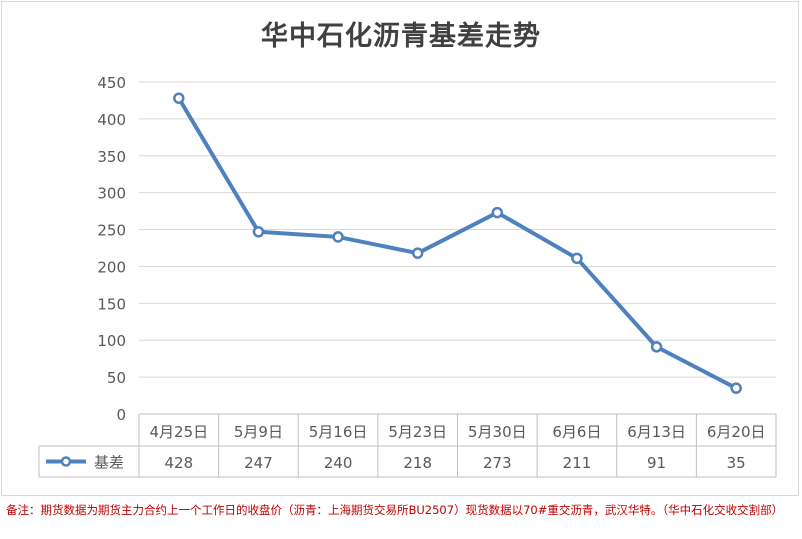 The image size is (802, 539). What do you see at coordinates (736, 463) in the screenshot?
I see `data-value-cell: 35` at bounding box center [736, 463].